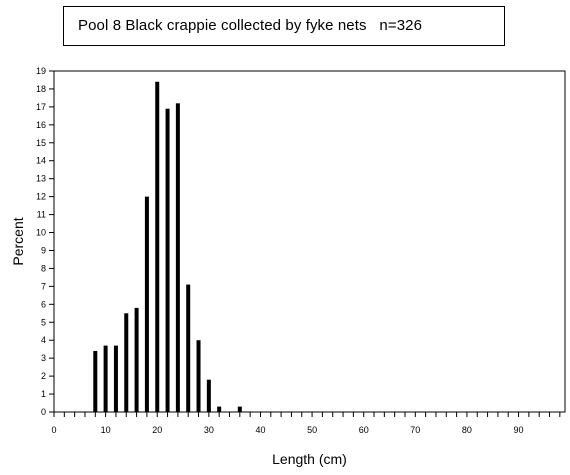  What do you see at coordinates (41, 89) in the screenshot?
I see `y-tick-label: 18` at bounding box center [41, 89].